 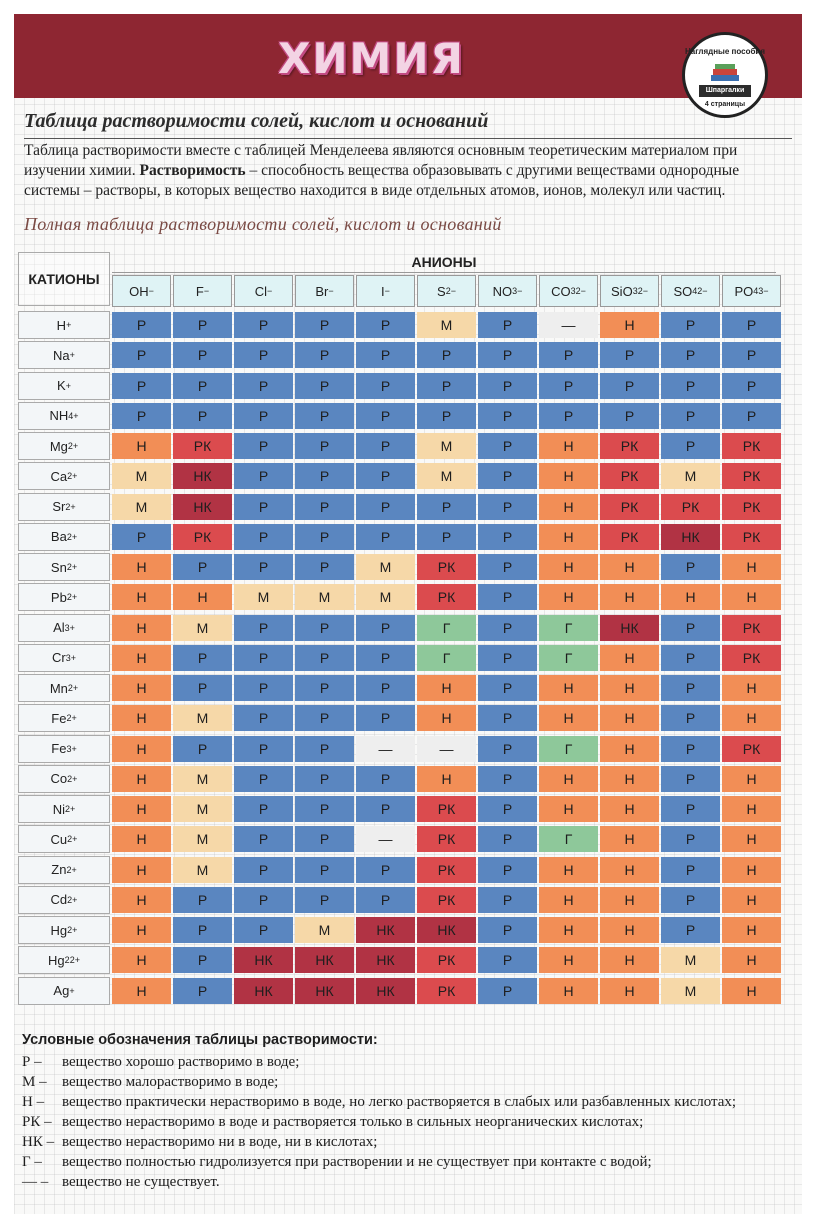 What do you see at coordinates (444, 262) in the screenshot?
I see `anions-header: АНИОНЫ` at bounding box center [444, 262].